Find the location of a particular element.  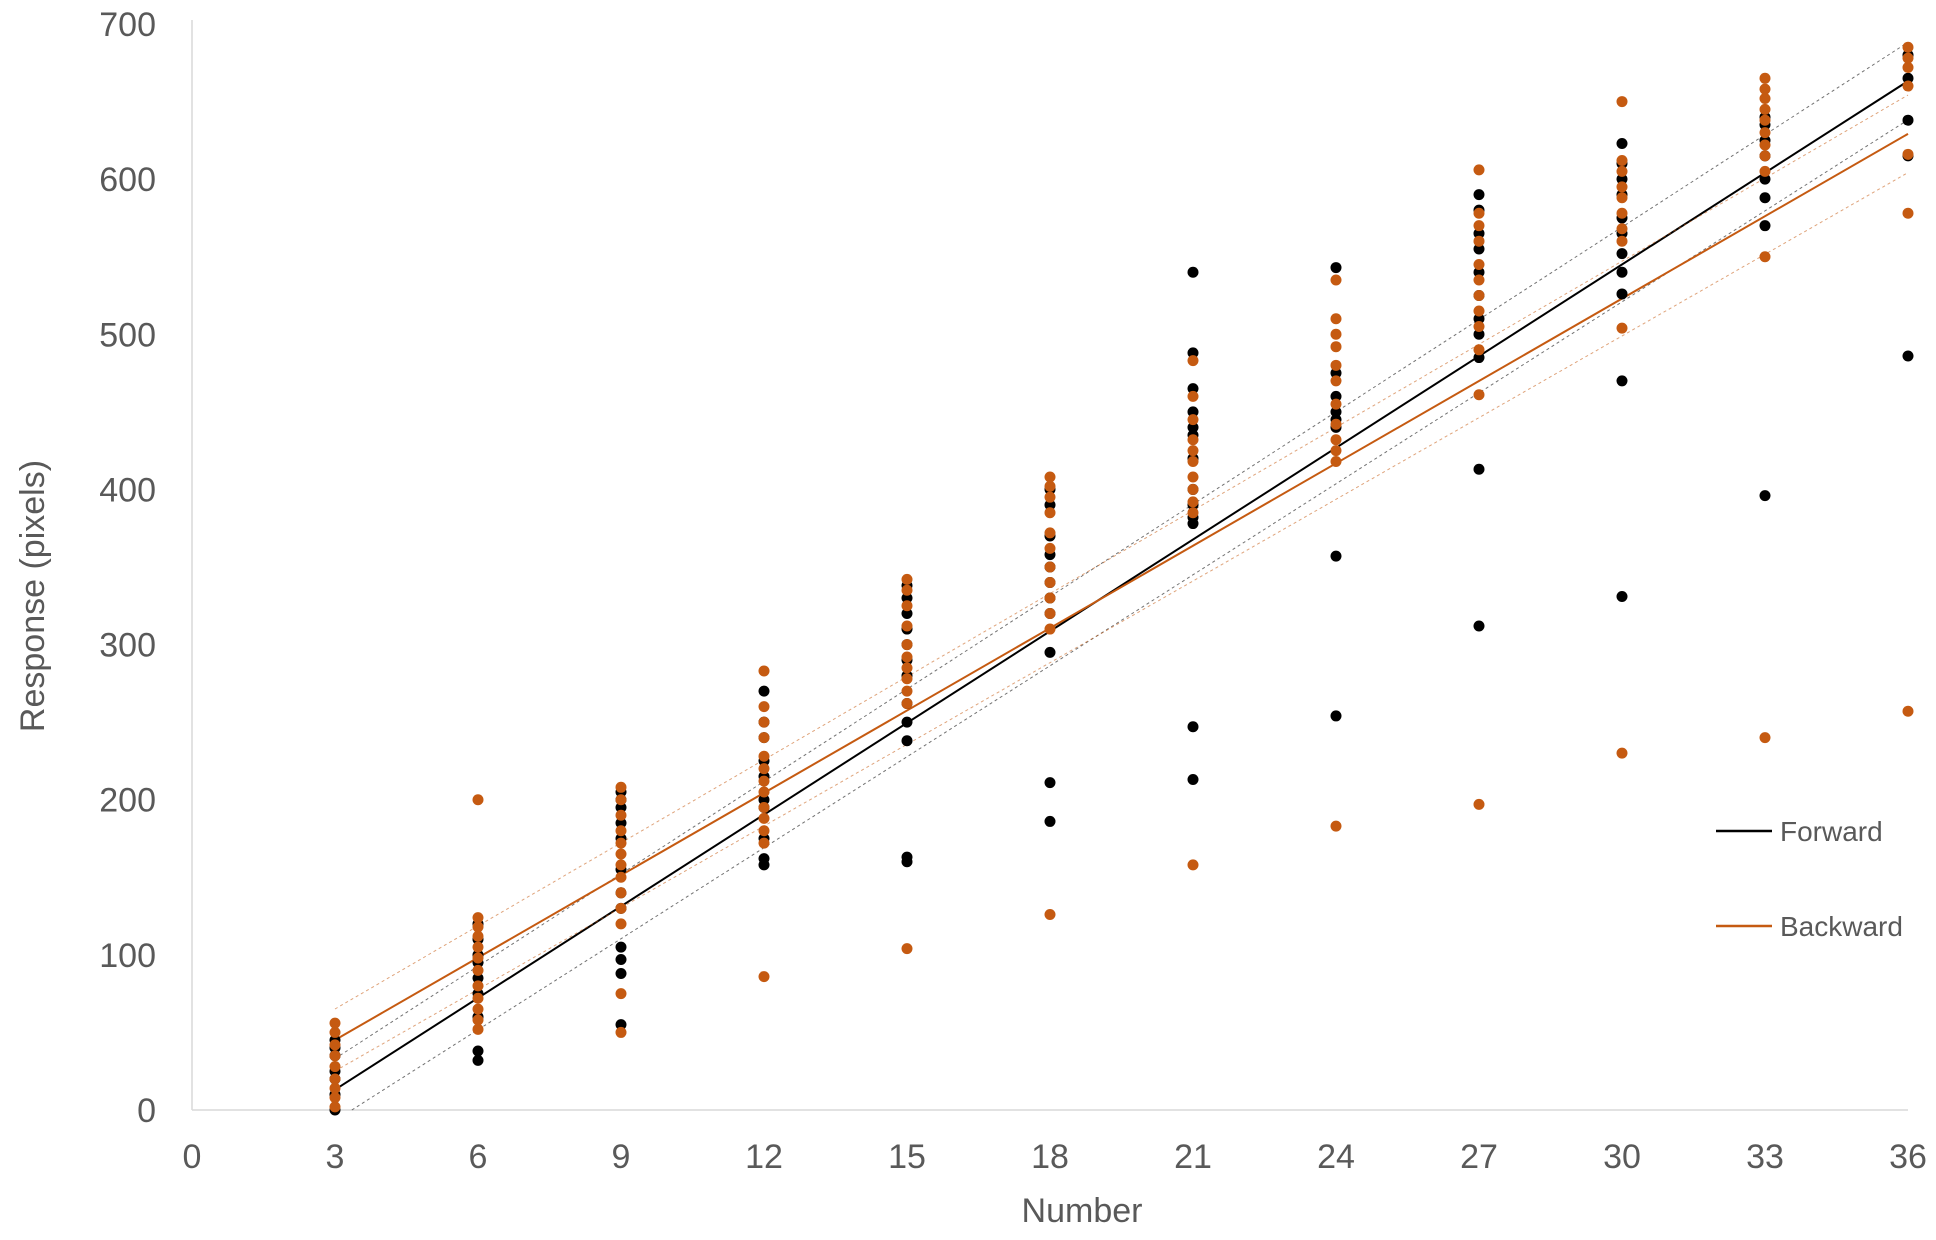

legend: Forward Backward is located at coordinates (1809, 879).